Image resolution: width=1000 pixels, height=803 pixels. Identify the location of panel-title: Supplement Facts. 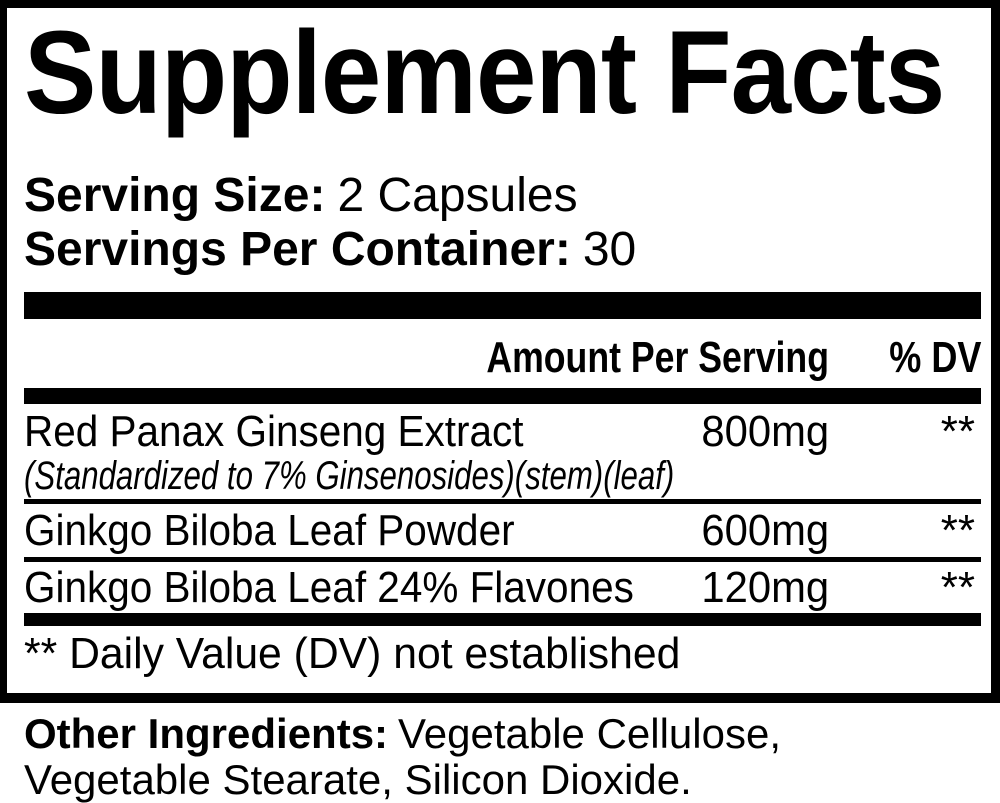
(502, 73).